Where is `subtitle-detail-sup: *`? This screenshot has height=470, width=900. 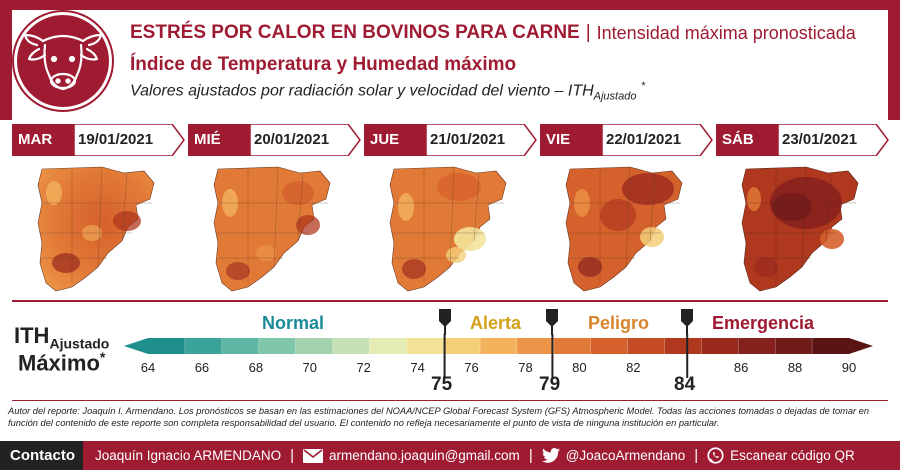 subtitle-detail-sup: * is located at coordinates (643, 86).